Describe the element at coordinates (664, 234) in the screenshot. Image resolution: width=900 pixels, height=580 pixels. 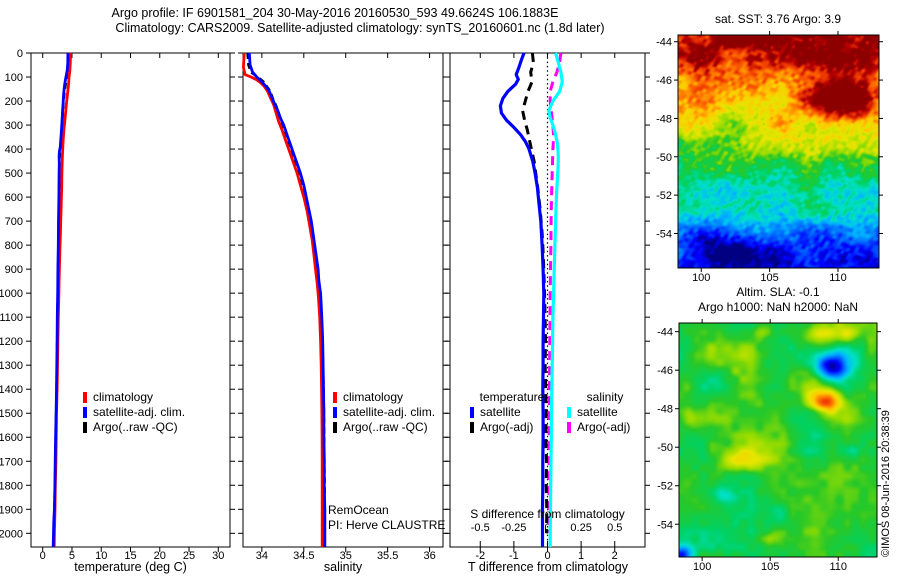
I see `latitude-tick-label: -54` at that location.